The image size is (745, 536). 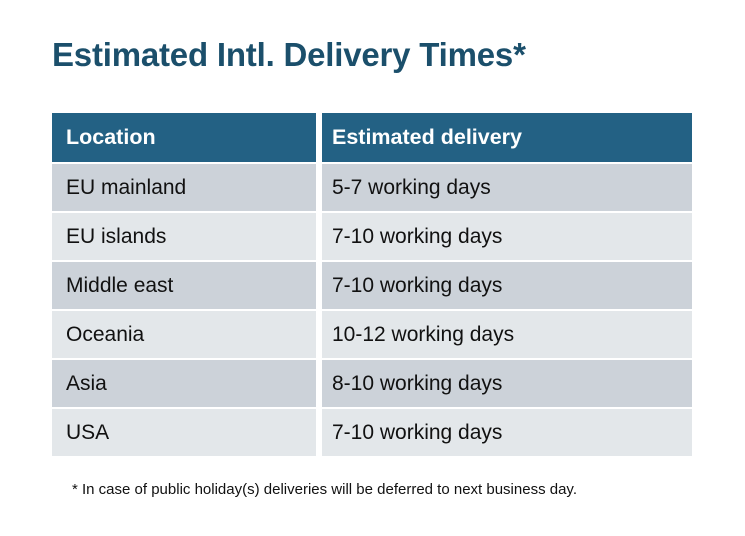 I want to click on table-row: EU islands 7-10 working days, so click(x=372, y=236).